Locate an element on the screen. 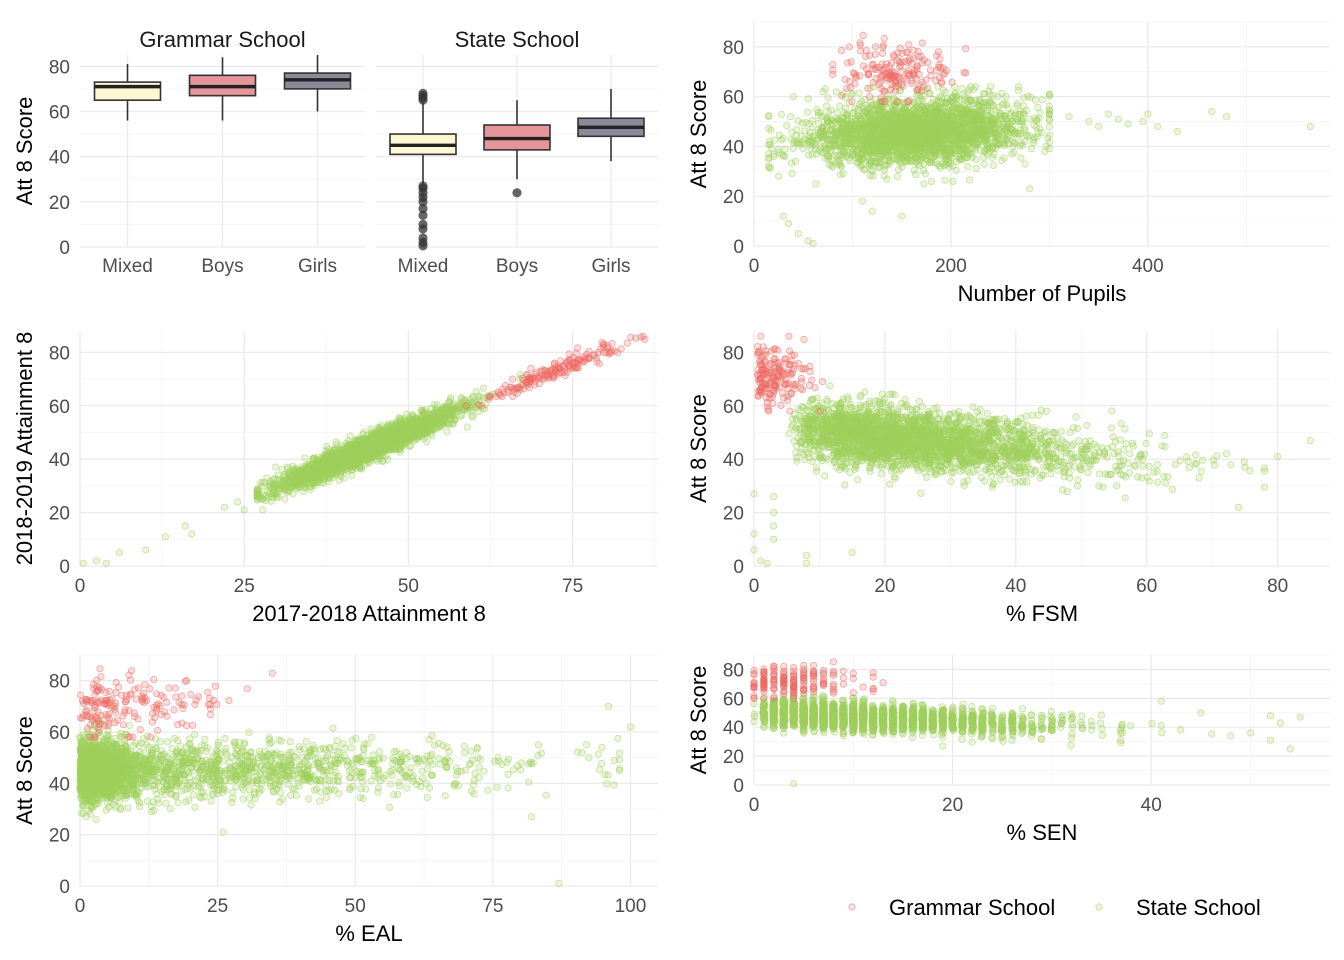 This screenshot has height=960, width=1344. y-tick-label: 80 is located at coordinates (733, 48).